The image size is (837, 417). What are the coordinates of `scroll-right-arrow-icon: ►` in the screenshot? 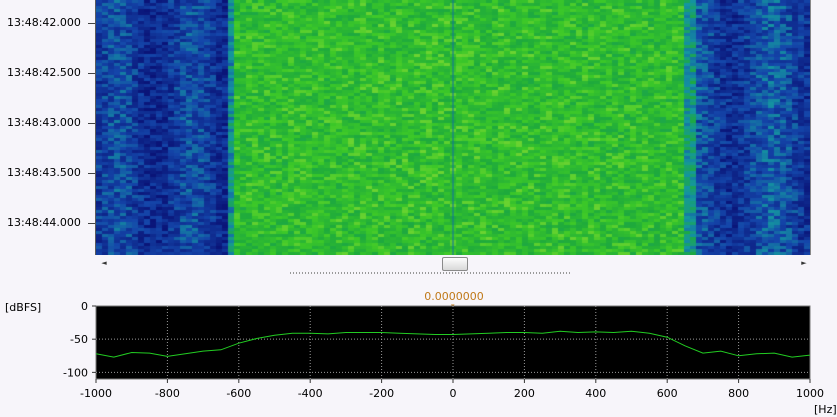 It's located at (804, 263).